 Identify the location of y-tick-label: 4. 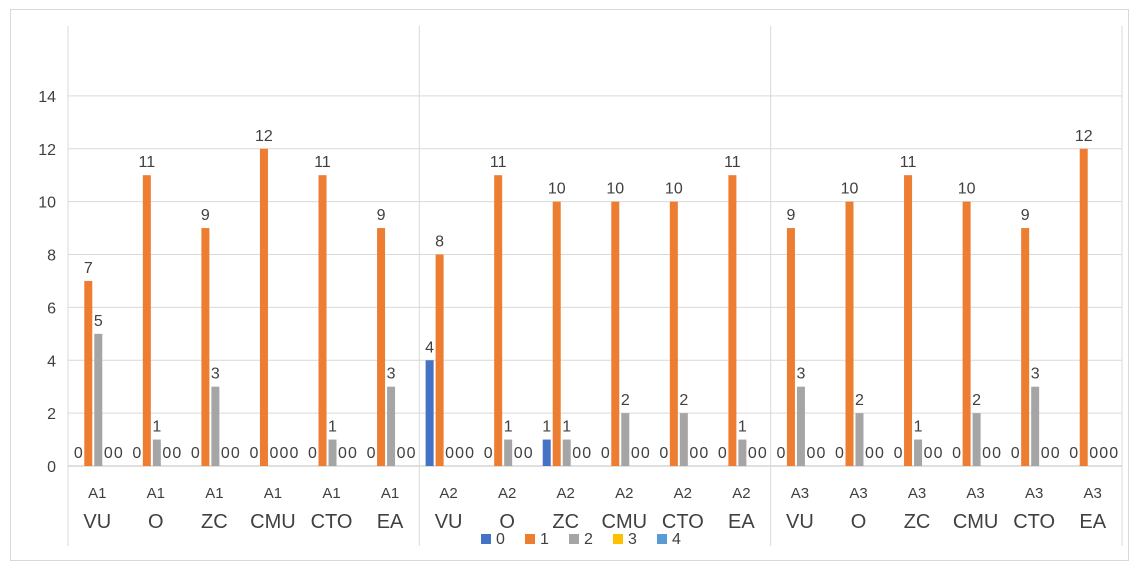
(51, 361).